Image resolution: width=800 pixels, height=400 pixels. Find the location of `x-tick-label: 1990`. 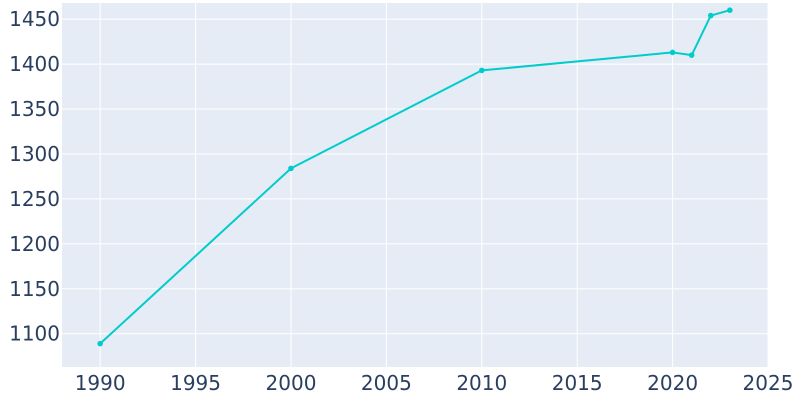

x-tick-label: 1990 is located at coordinates (100, 383).